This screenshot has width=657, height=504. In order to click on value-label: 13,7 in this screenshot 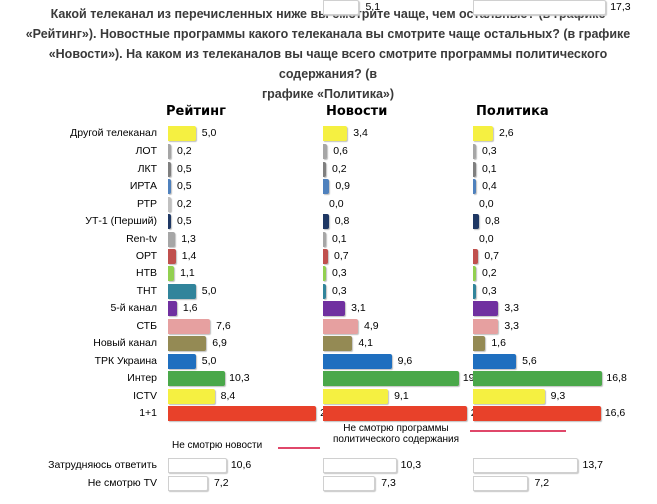, I will do `click(592, 465)`.